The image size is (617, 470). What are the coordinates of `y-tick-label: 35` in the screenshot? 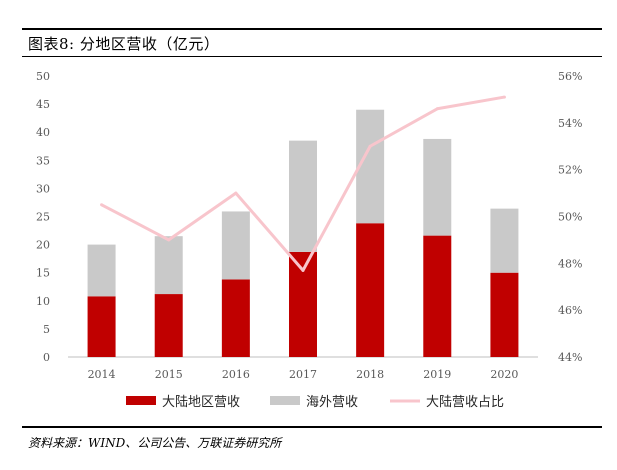 It's located at (43, 160).